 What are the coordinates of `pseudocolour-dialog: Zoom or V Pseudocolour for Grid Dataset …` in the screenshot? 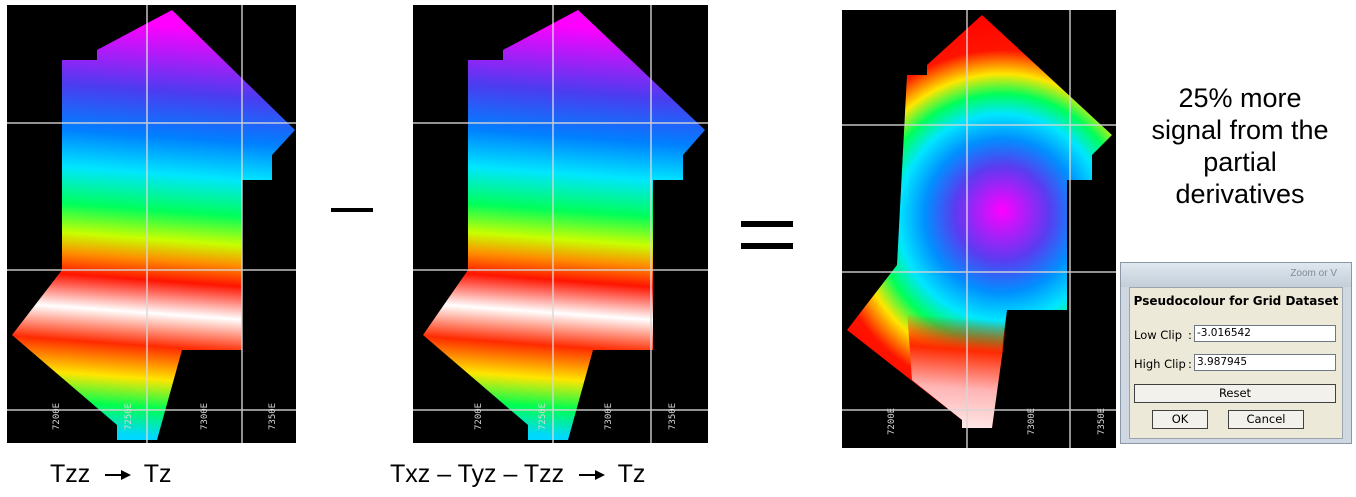 It's located at (1236, 353).